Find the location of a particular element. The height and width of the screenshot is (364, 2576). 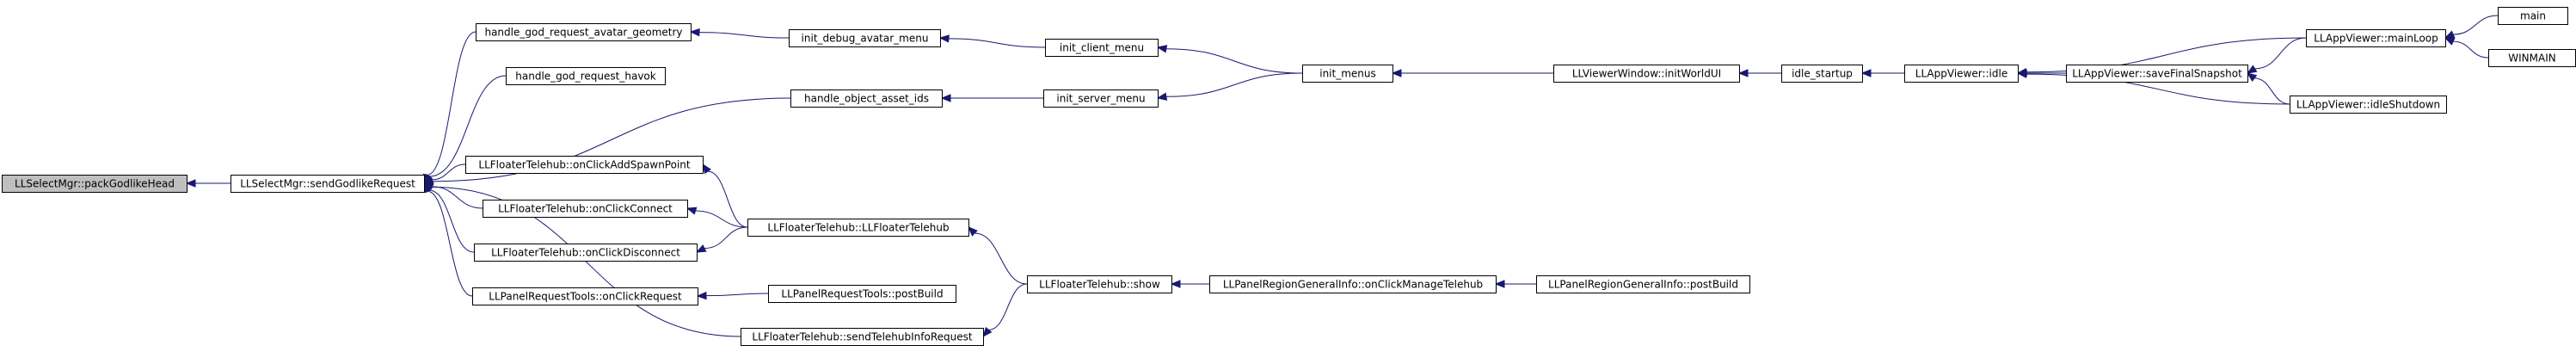

node-label: LLAppViewer::idle is located at coordinates (1961, 74).